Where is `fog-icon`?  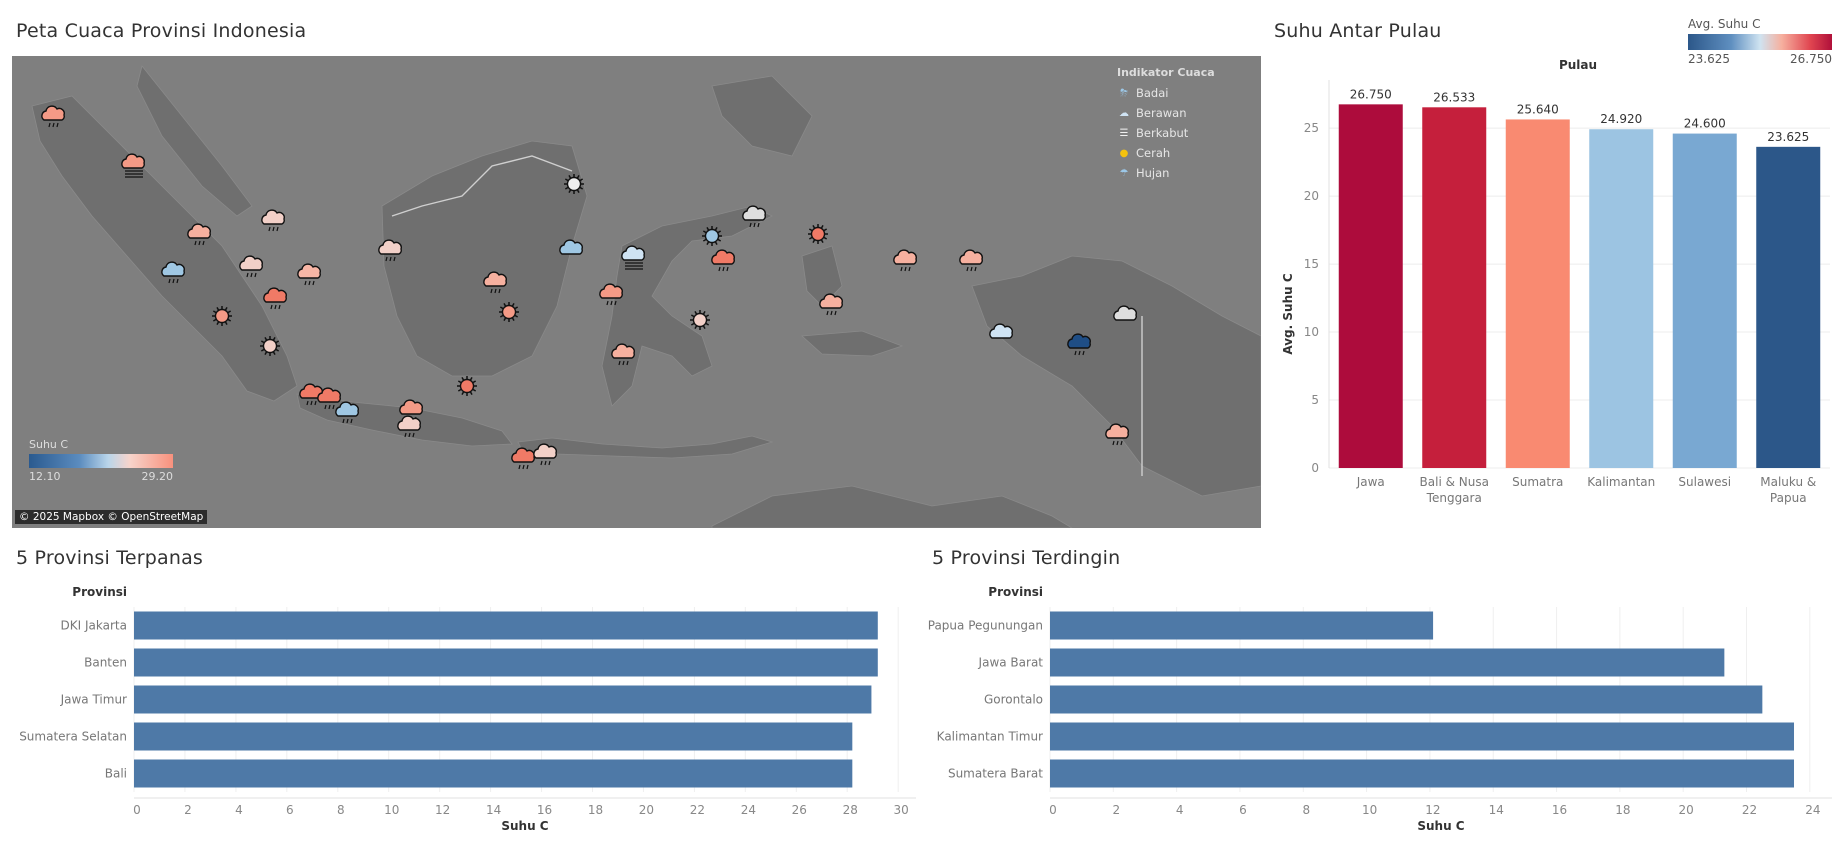 fog-icon is located at coordinates (633, 253).